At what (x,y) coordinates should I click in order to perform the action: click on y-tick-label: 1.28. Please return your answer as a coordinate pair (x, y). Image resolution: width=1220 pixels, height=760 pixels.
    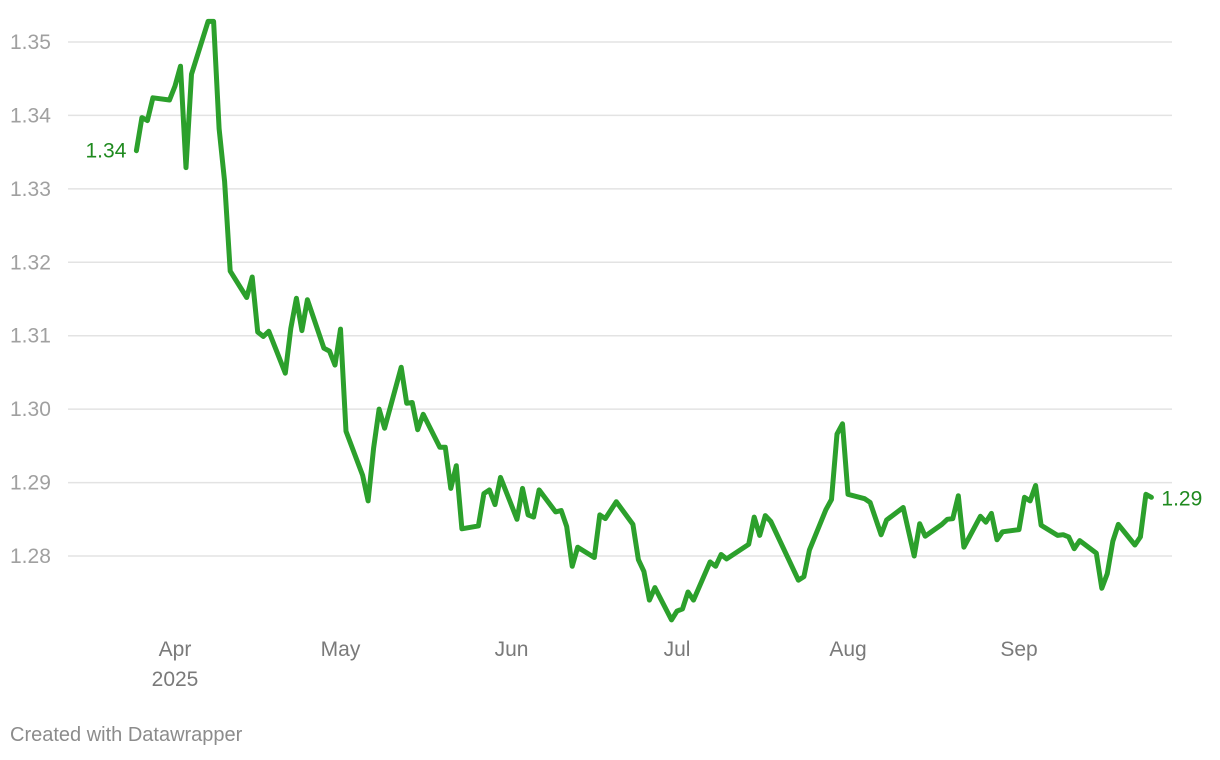
    Looking at the image, I should click on (30, 556).